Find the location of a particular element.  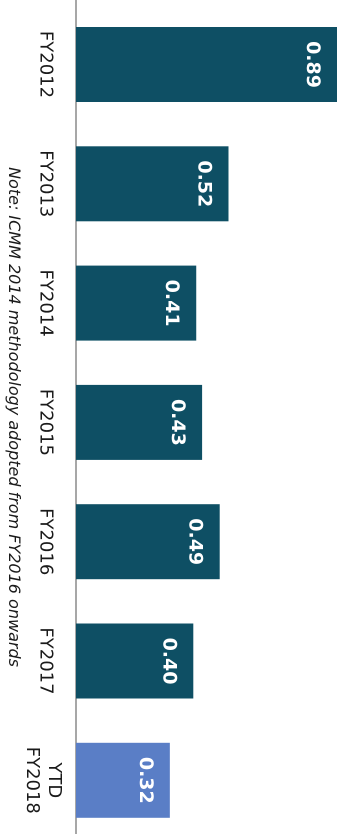

bar-value-label-4: 0.49 is located at coordinates (196, 541).